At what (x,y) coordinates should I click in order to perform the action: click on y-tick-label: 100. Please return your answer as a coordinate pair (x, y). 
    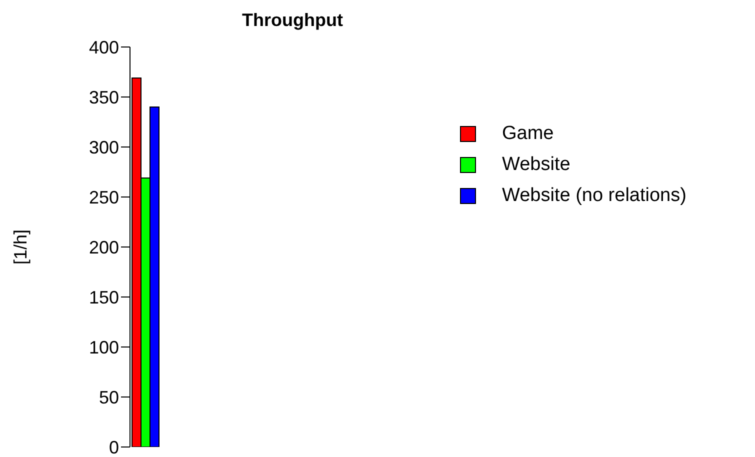
    Looking at the image, I should click on (103, 347).